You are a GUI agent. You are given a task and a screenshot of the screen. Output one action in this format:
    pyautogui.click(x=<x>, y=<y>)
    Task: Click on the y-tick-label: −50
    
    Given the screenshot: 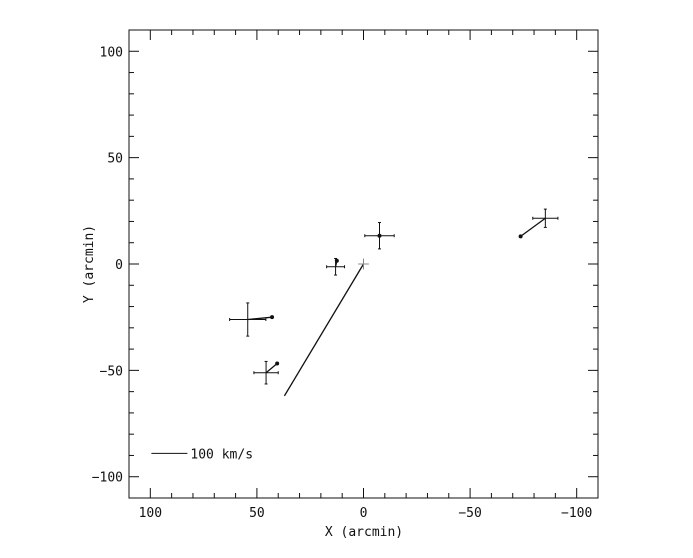 What is the action you would take?
    pyautogui.click(x=111, y=371)
    